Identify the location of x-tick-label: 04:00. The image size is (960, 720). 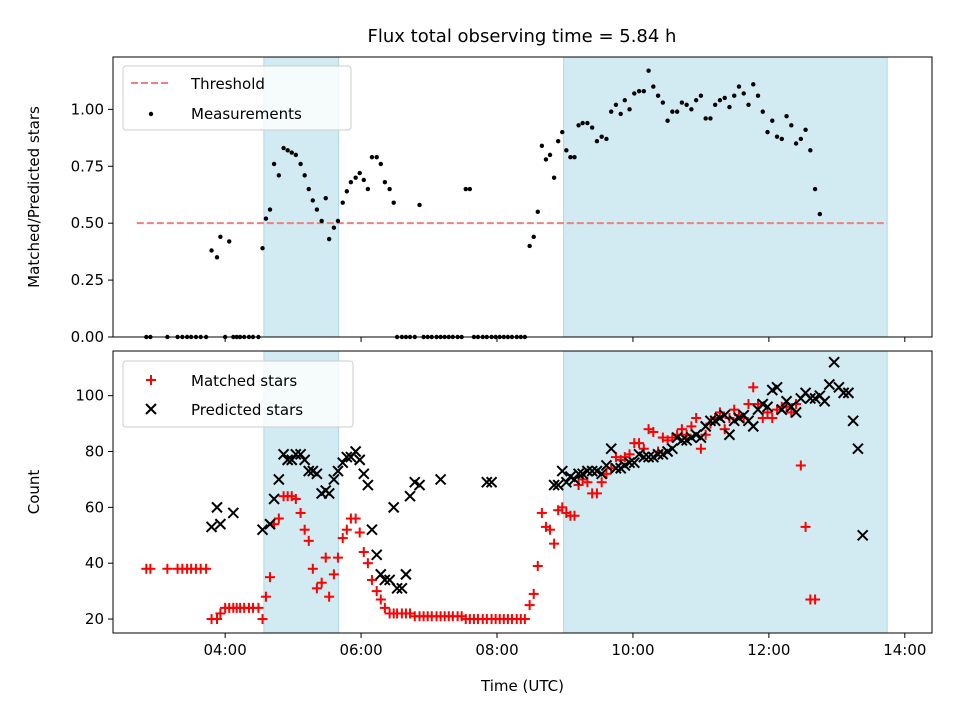
(225, 650).